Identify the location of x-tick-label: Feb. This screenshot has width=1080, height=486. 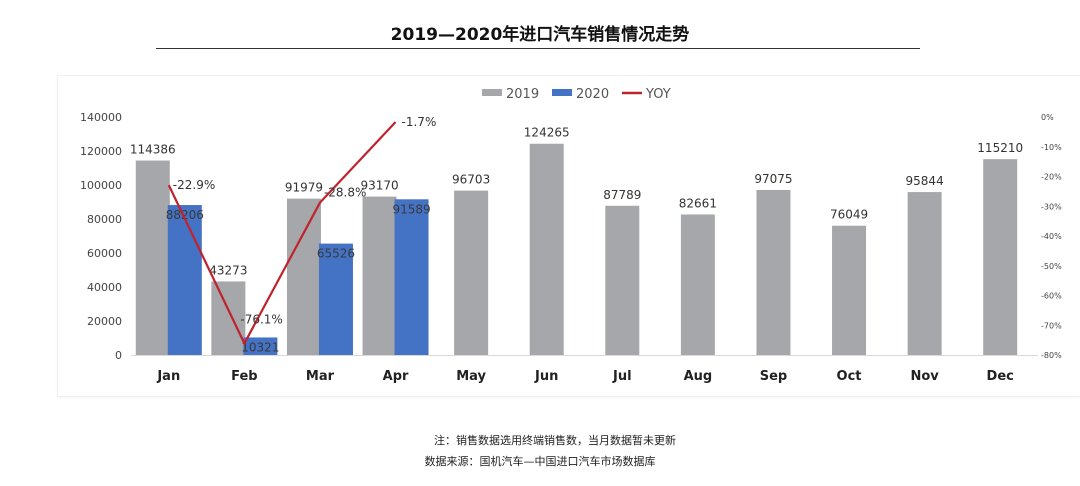
(244, 376).